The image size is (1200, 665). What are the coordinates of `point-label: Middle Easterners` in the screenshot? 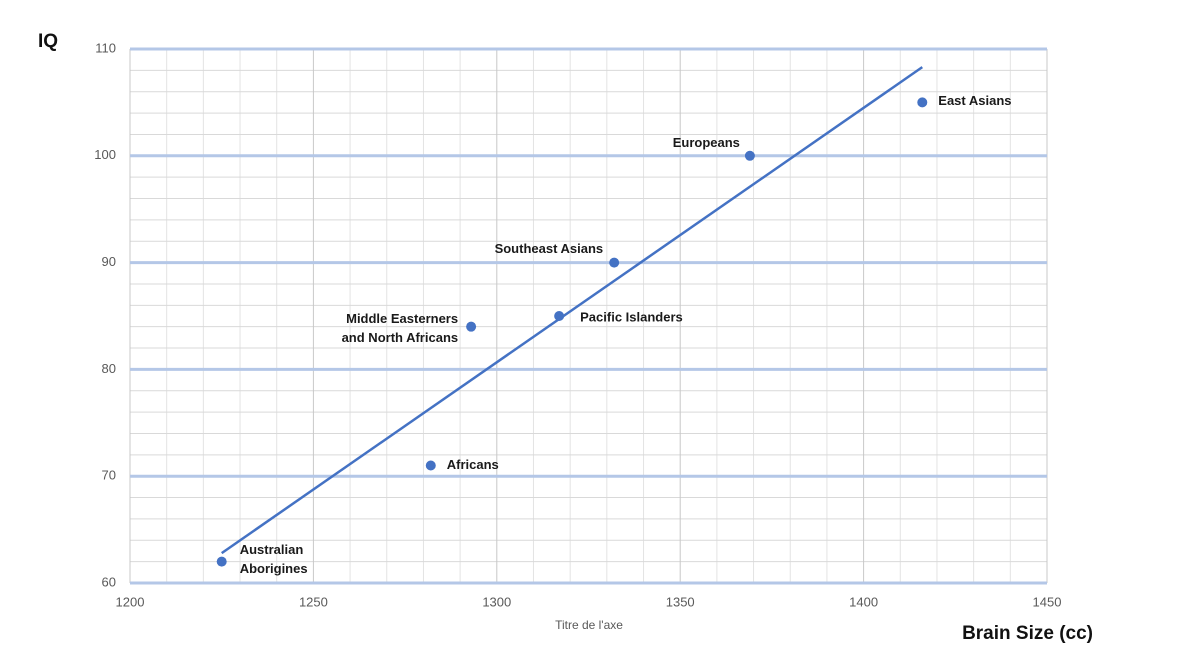 It's located at (402, 318).